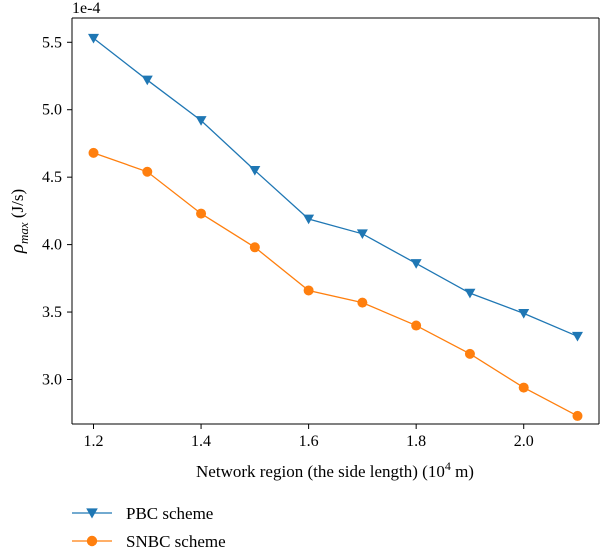 The image size is (600, 554). What do you see at coordinates (52, 245) in the screenshot?
I see `y-tick-label: 4.0` at bounding box center [52, 245].